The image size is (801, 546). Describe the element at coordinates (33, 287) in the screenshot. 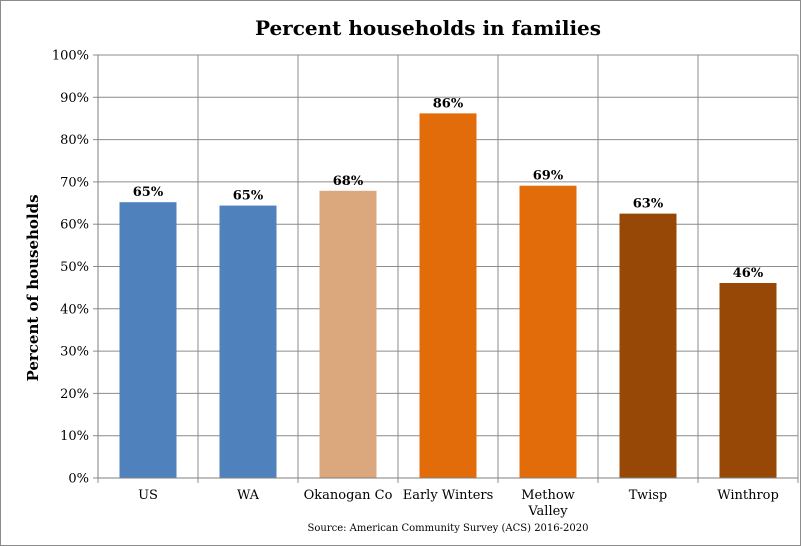

I see `y-axis-label: Percent of households` at that location.